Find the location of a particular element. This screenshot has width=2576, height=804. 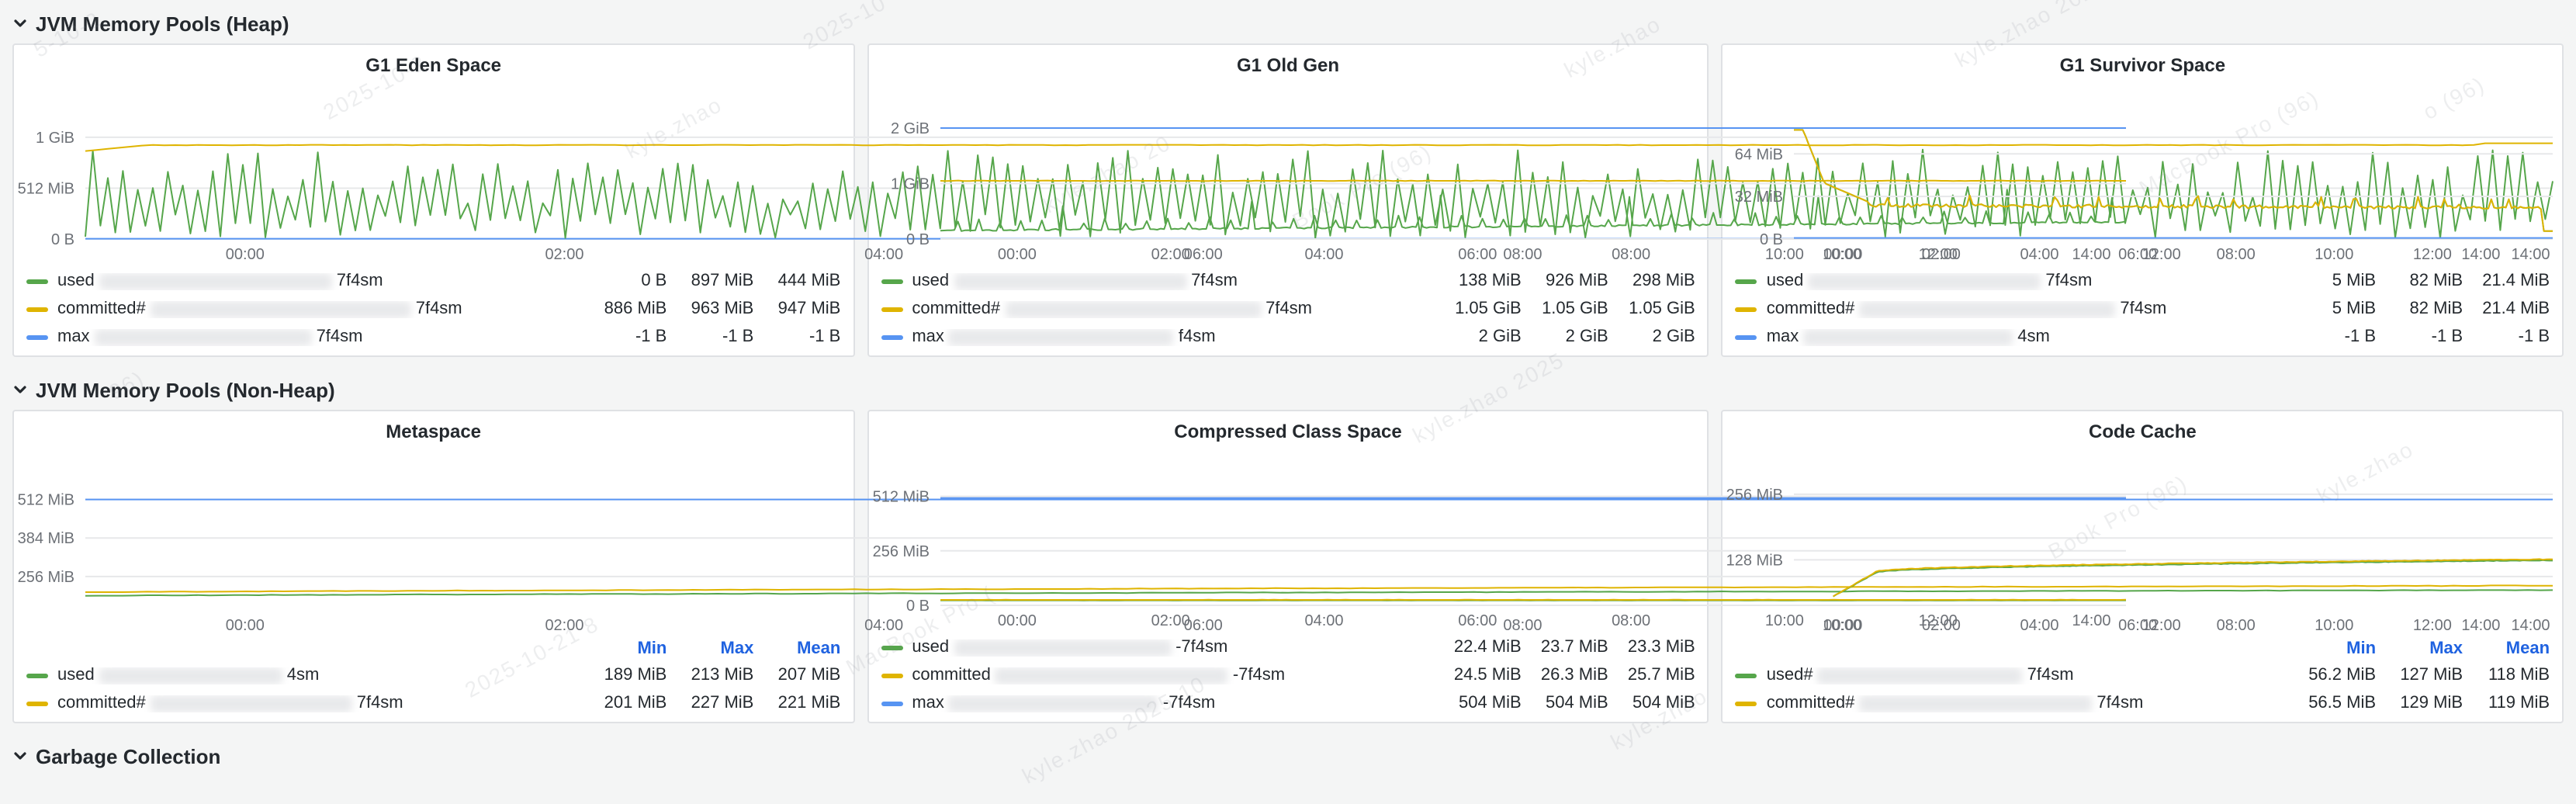

legend-series-label: max 7f4sm is located at coordinates (318, 336).